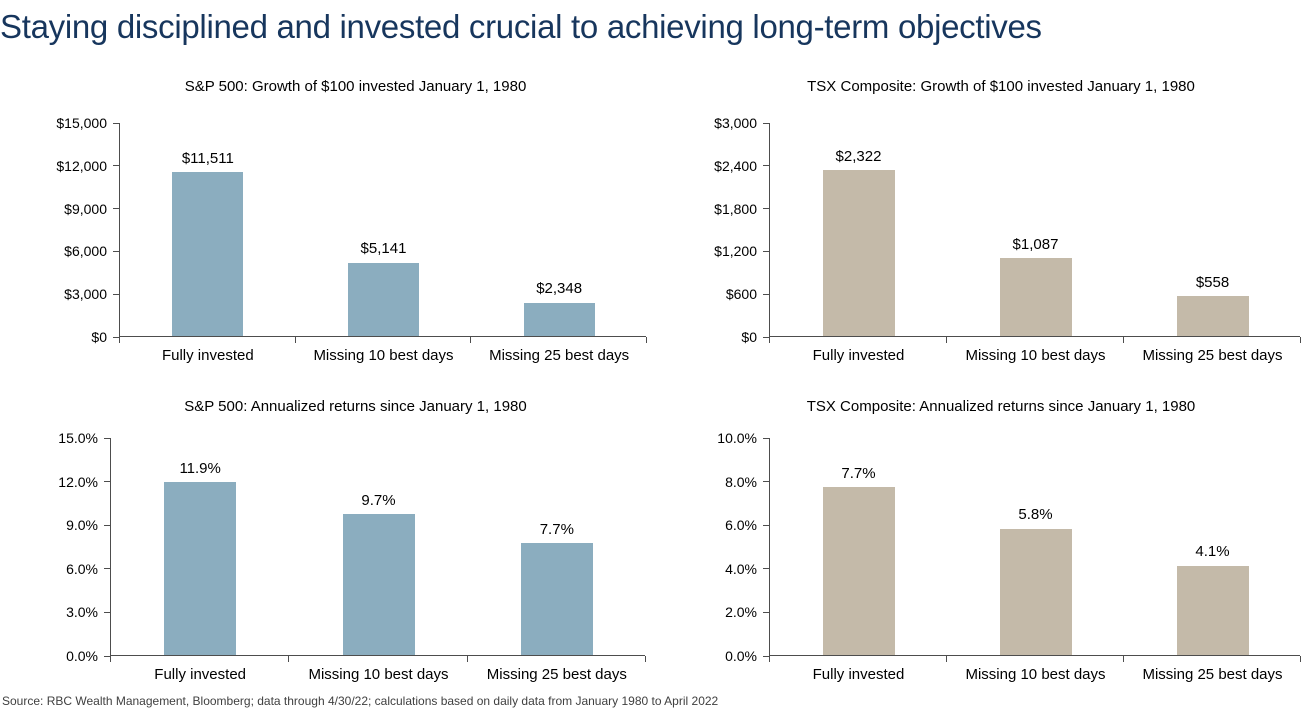 The width and height of the screenshot is (1305, 714). Describe the element at coordinates (383, 249) in the screenshot. I see `bar-value-label-missing-10-best-days: $5,141` at that location.